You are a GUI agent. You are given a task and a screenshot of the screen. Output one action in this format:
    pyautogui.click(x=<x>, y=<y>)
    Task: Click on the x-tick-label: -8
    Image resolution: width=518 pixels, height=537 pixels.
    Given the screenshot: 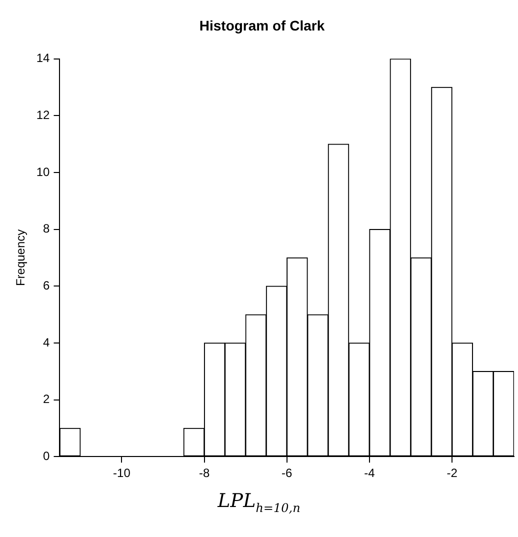 What is the action you would take?
    pyautogui.click(x=204, y=473)
    